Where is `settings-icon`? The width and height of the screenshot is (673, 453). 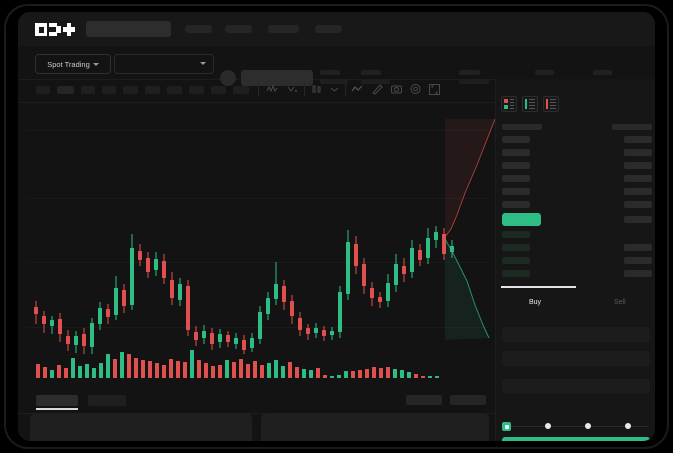
settings-icon is located at coordinates (415, 89).